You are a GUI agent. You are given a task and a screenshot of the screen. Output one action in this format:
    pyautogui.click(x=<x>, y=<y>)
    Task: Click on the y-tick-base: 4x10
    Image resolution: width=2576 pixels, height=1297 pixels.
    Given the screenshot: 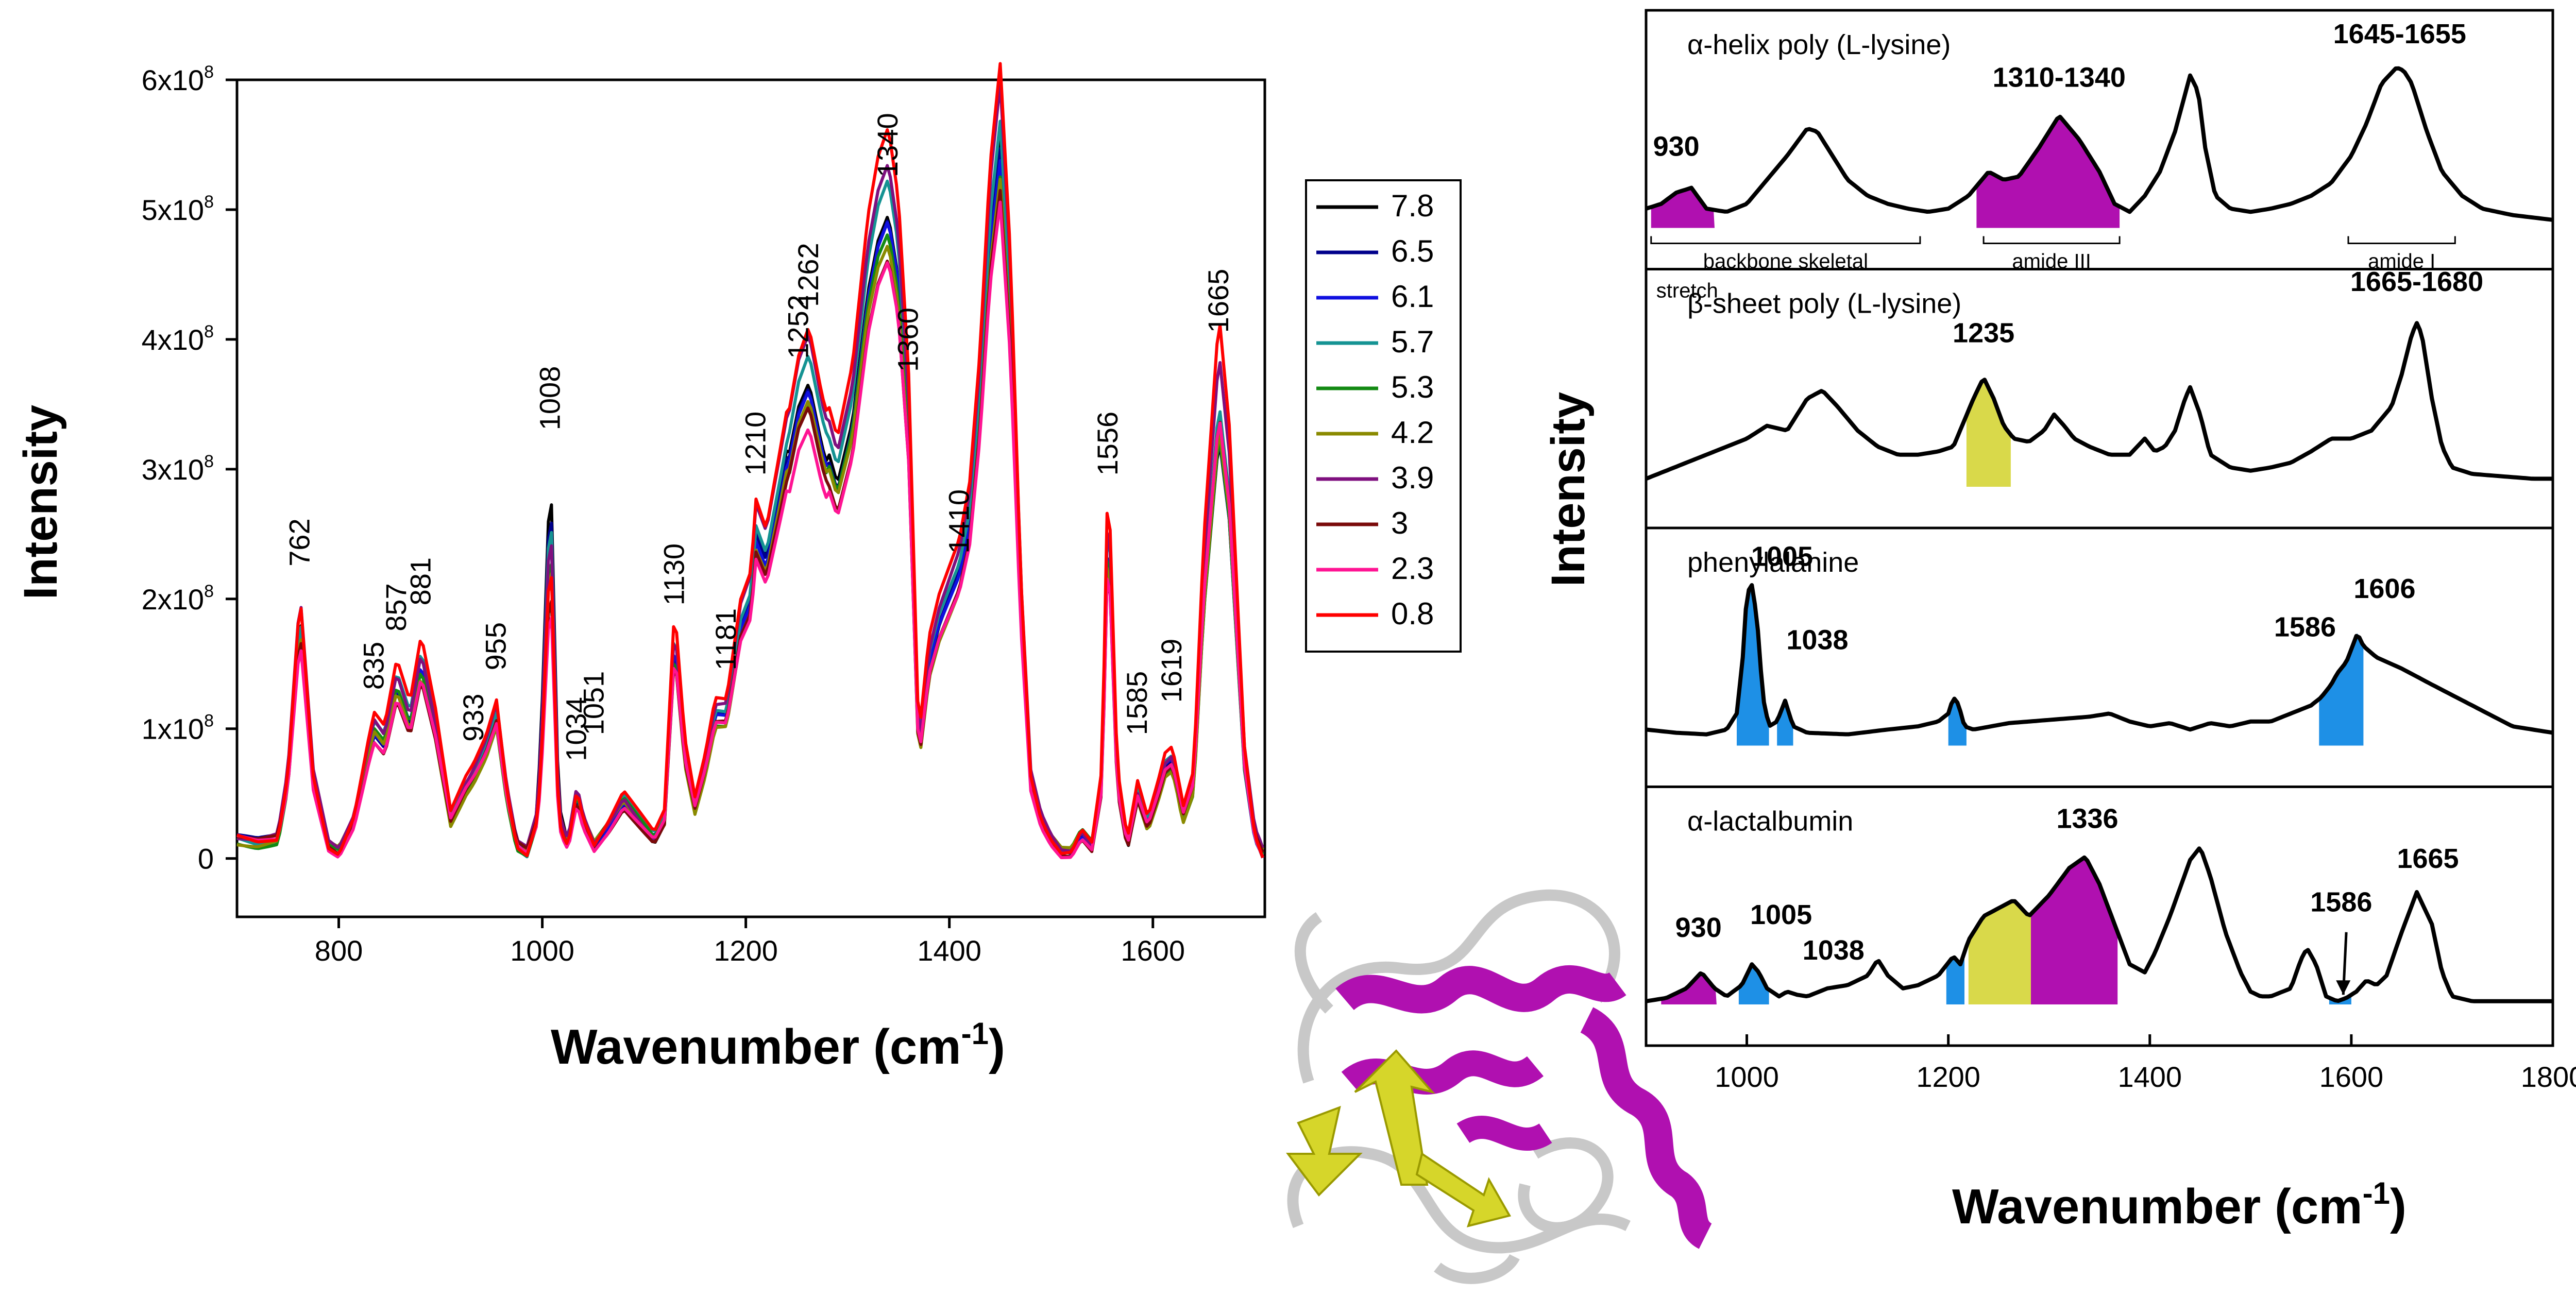 What is the action you would take?
    pyautogui.click(x=173, y=339)
    